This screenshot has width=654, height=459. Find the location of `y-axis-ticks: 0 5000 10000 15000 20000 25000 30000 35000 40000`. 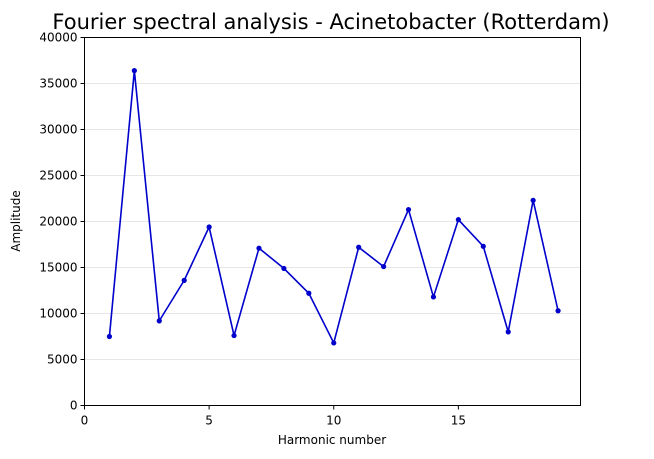

y-axis-ticks: 0 5000 10000 15000 20000 25000 30000 35000 40000 is located at coordinates (62, 222).